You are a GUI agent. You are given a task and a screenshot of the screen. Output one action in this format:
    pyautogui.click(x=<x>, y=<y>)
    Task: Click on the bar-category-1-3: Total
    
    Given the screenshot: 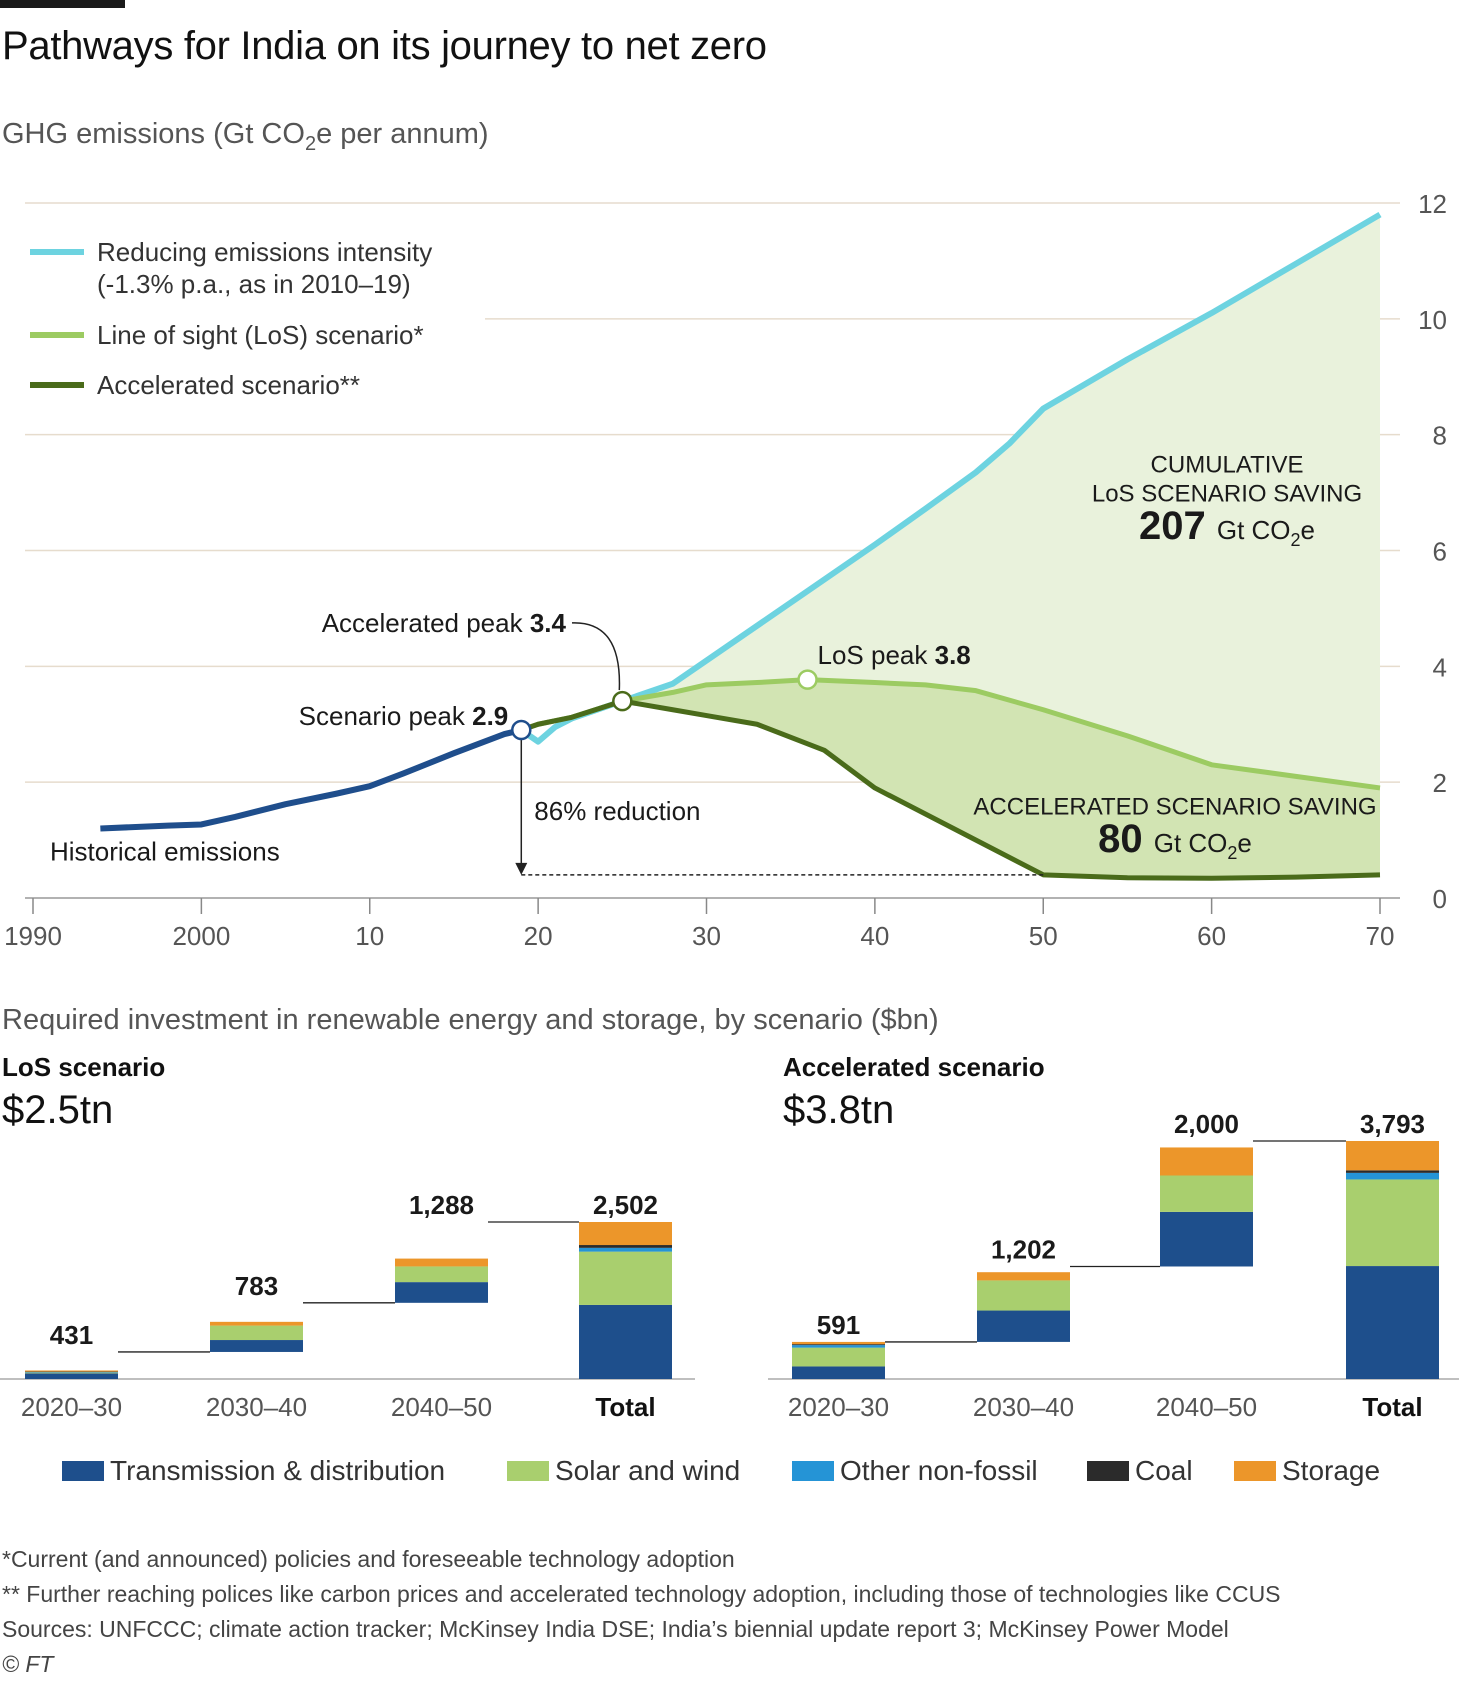 What is the action you would take?
    pyautogui.click(x=1392, y=1407)
    